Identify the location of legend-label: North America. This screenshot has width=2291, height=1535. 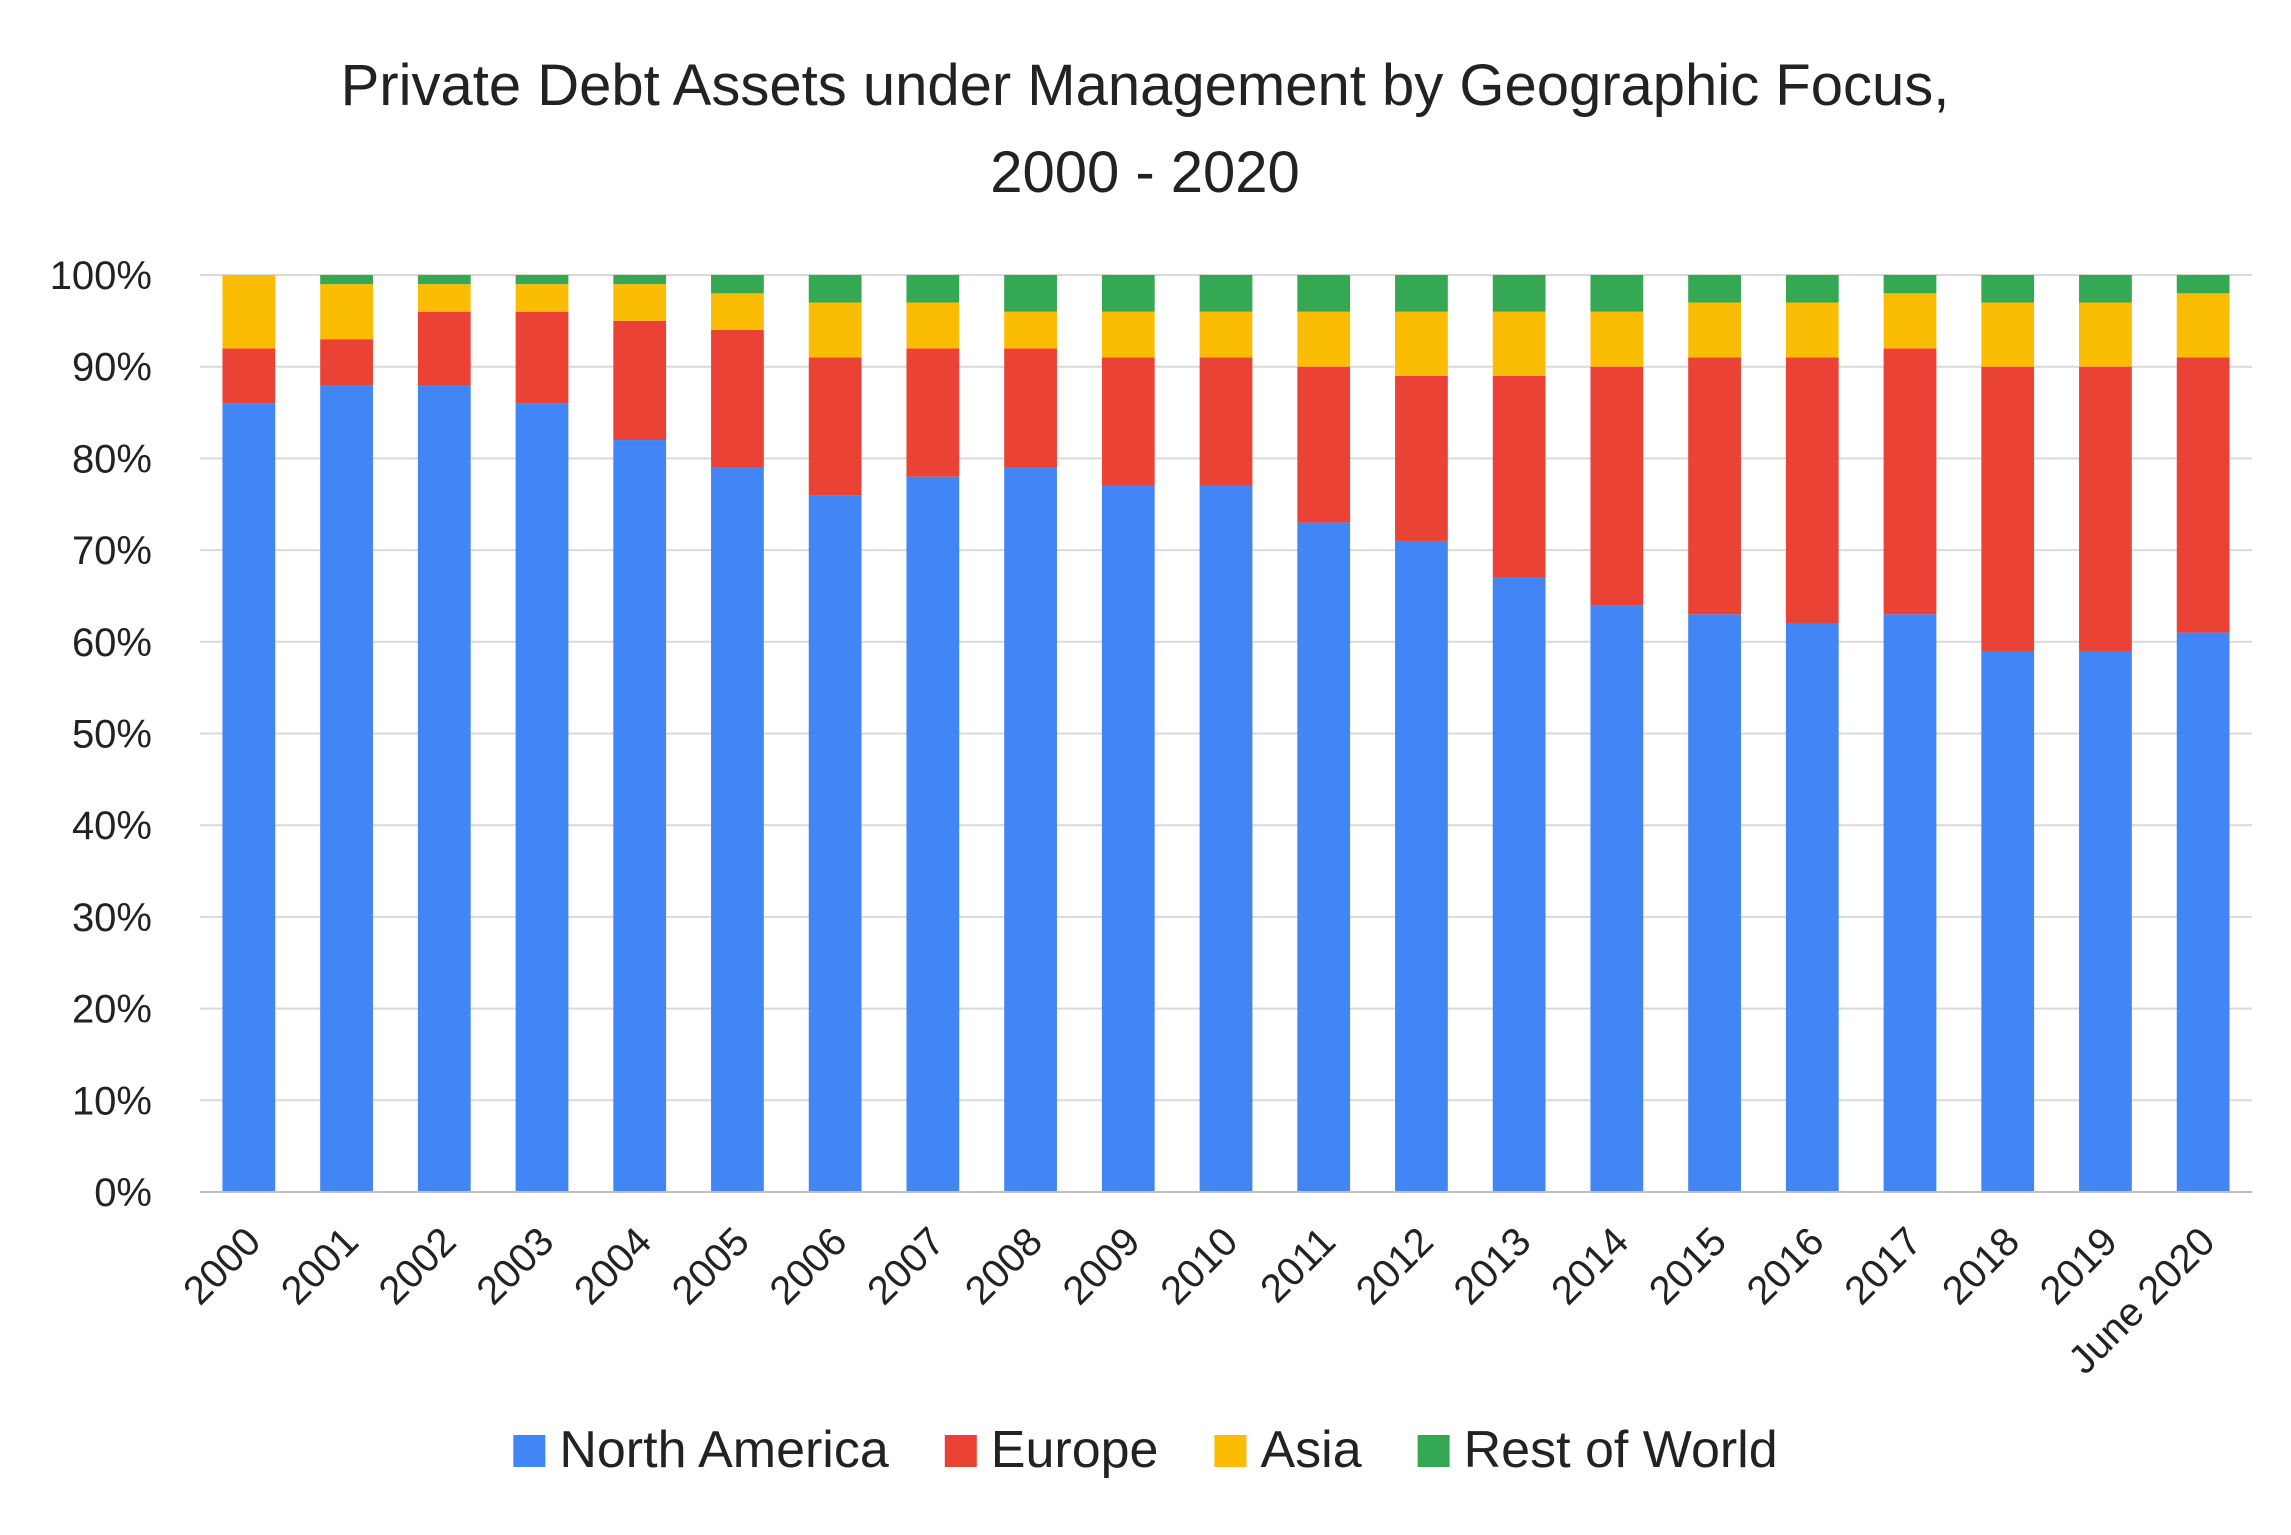
(724, 1450).